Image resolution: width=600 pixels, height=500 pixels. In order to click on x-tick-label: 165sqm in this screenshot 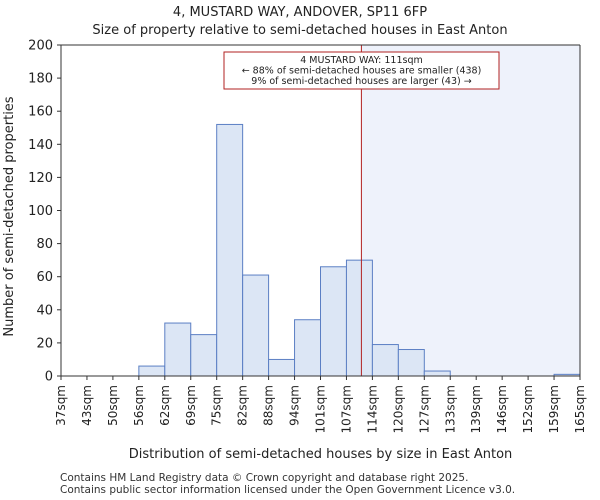, I will do `click(580, 409)`.